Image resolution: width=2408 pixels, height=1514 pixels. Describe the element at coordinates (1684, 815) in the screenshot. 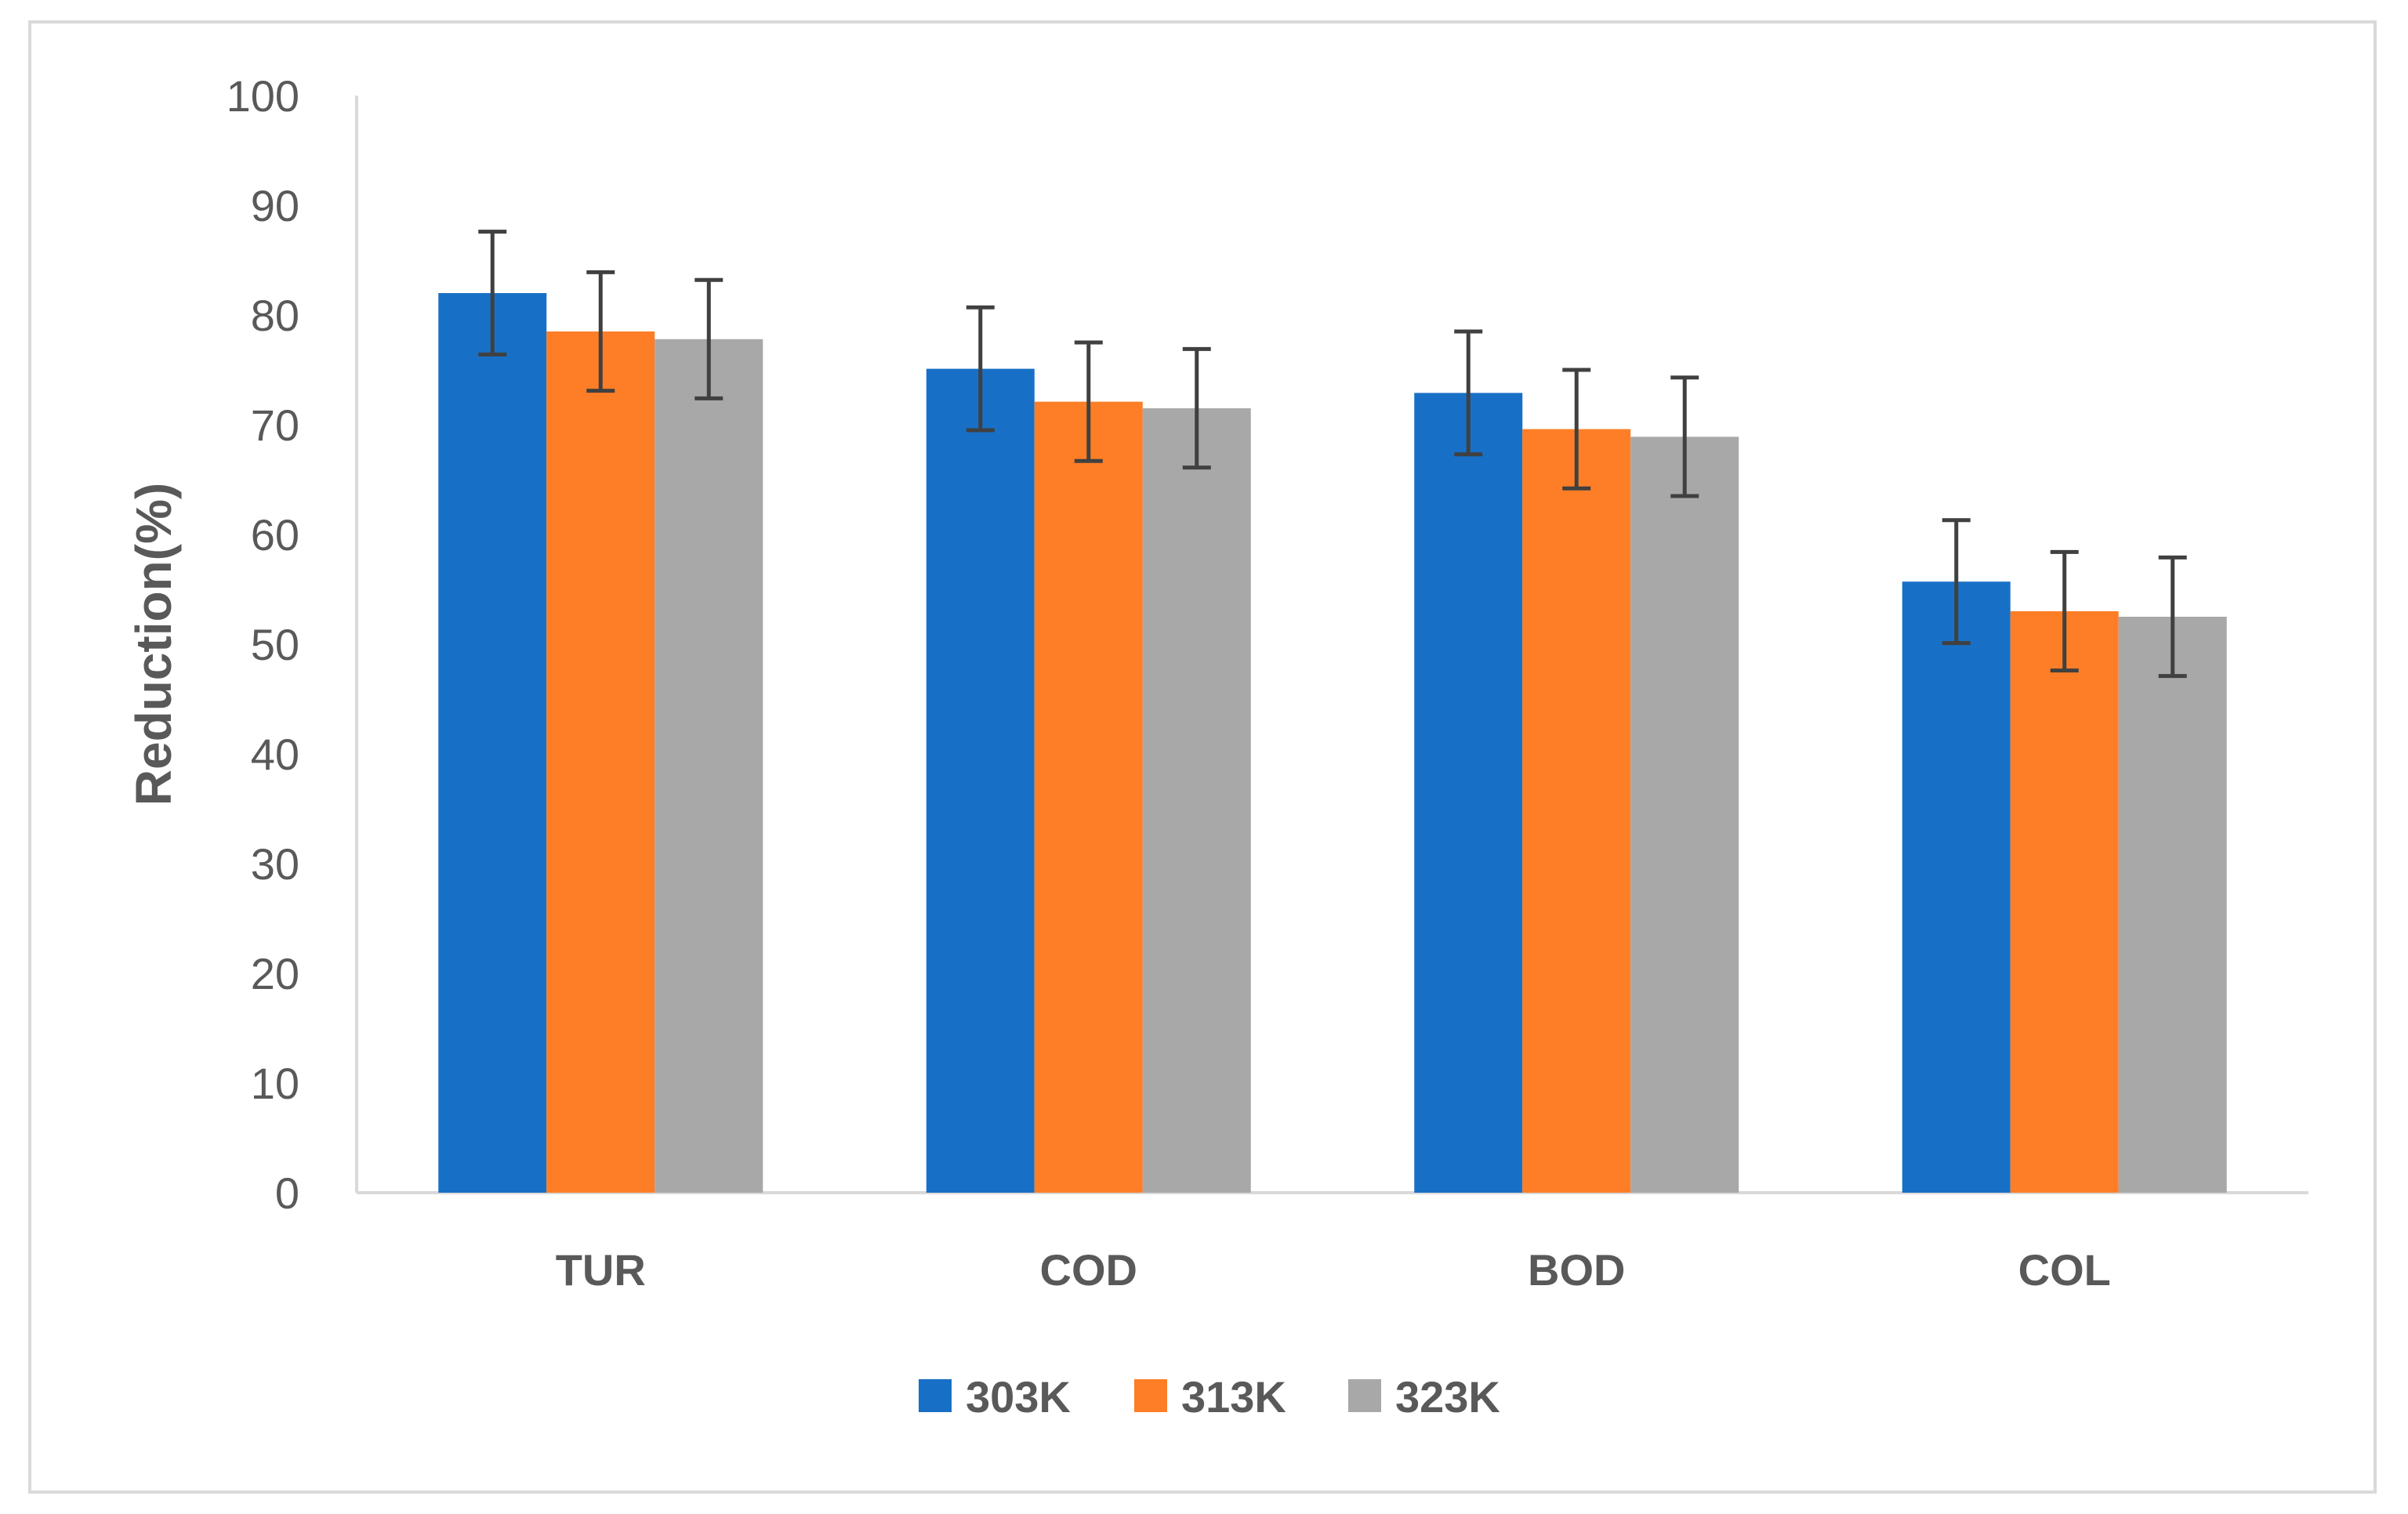

I see `bar-323K-BOD` at that location.